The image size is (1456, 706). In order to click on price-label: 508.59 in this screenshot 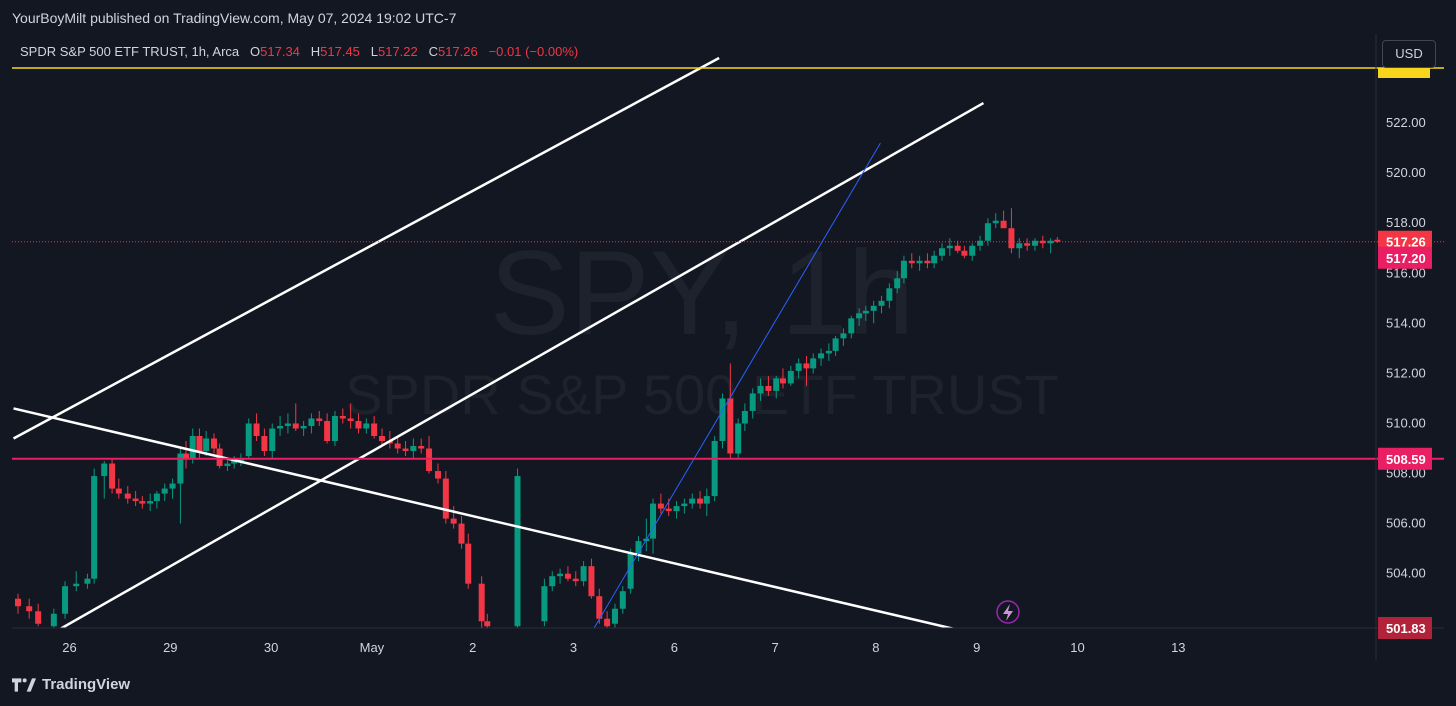, I will do `click(1406, 459)`.